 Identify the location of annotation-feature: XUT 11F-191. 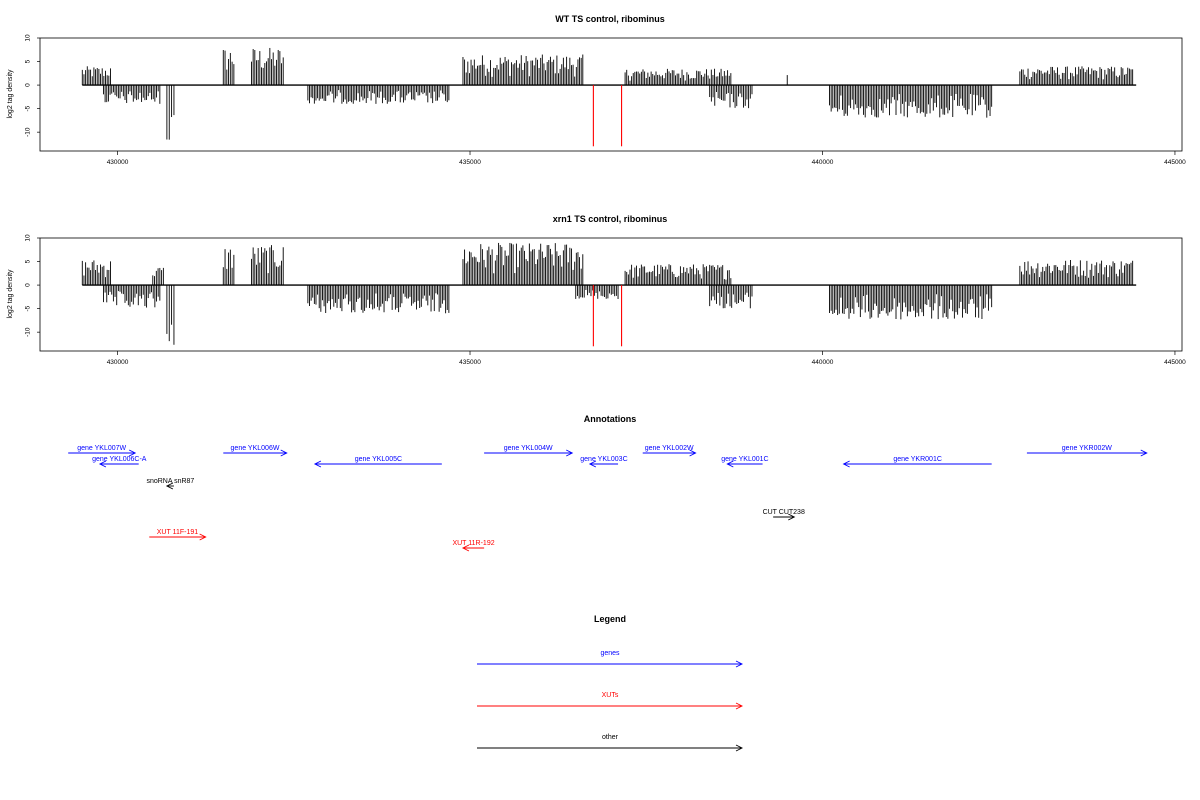
(178, 535).